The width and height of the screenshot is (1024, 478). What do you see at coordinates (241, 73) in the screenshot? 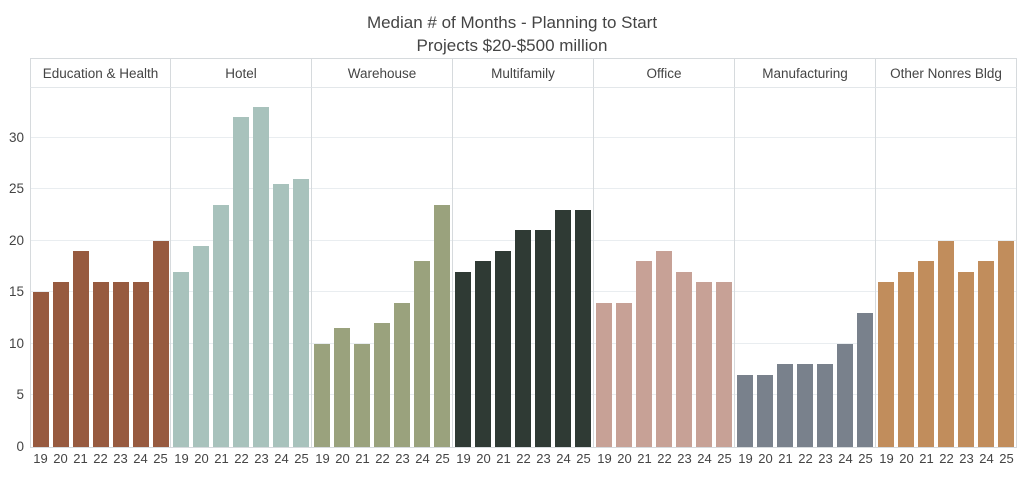
I see `facet-title: Hotel` at bounding box center [241, 73].